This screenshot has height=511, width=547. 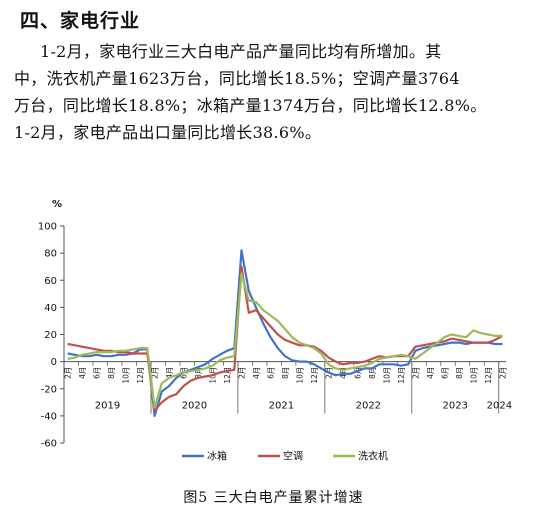 What do you see at coordinates (373, 456) in the screenshot?
I see `legend-label: 洗衣机` at bounding box center [373, 456].